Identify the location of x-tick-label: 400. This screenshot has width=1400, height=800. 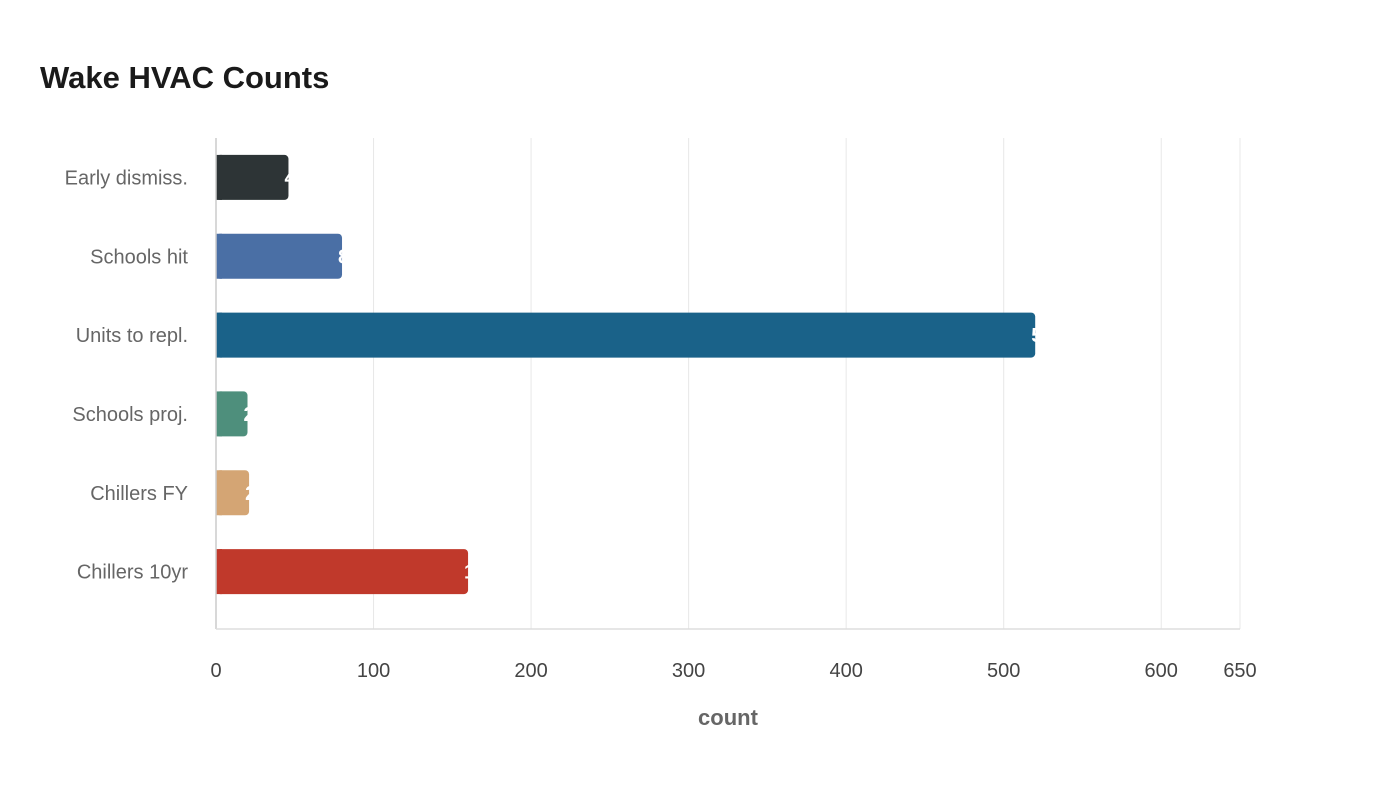
(845, 671).